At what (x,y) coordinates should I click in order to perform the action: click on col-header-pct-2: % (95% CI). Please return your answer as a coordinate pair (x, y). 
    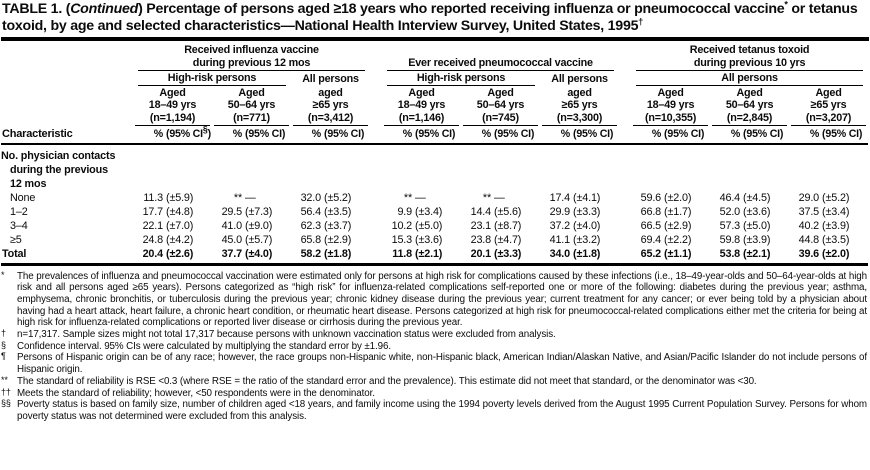
    Looking at the image, I should click on (331, 135).